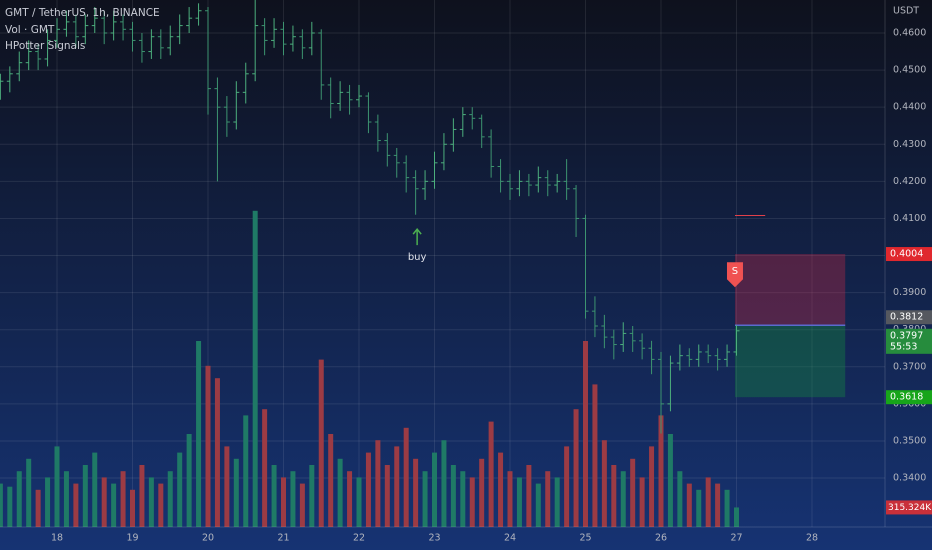  I want to click on x-tick-label: 24, so click(510, 538).